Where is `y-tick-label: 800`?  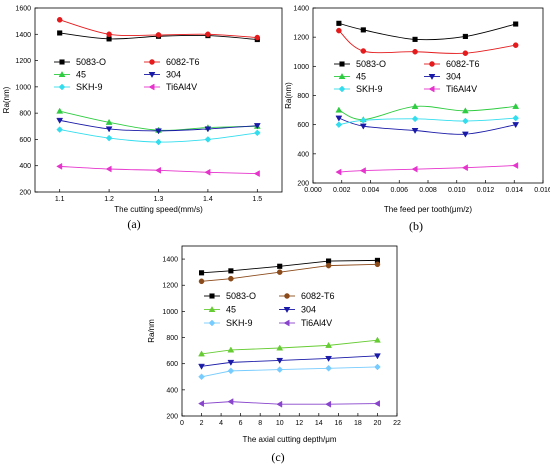
y-tick-label: 800 is located at coordinates (303, 96).